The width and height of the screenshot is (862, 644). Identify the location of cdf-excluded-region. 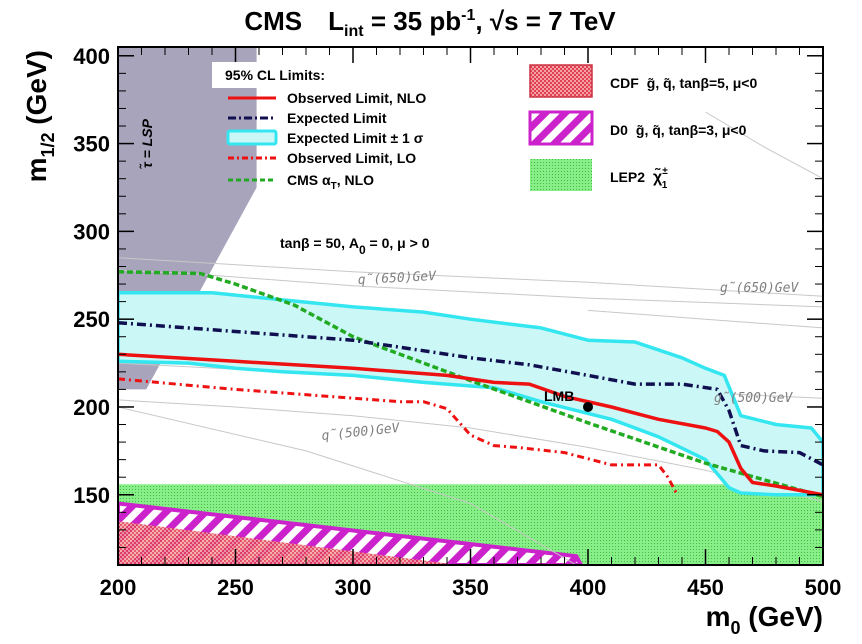
(288, 543).